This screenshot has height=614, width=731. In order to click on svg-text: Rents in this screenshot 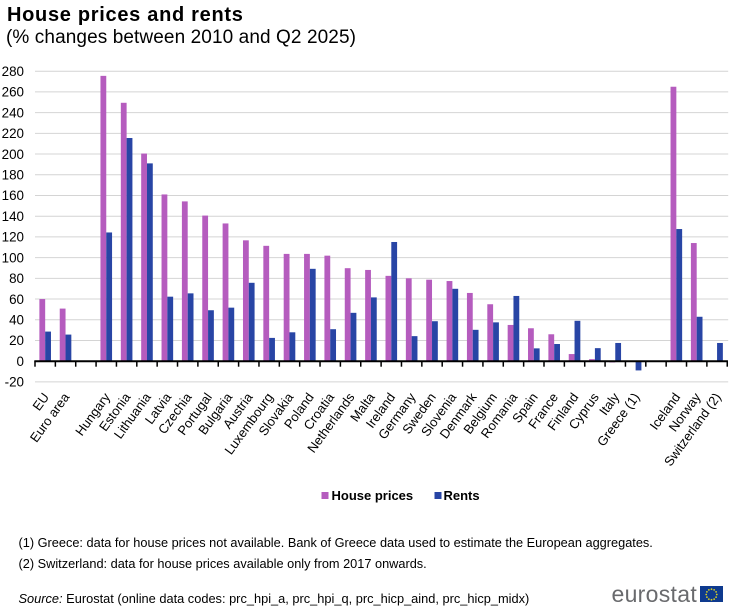, I will do `click(462, 495)`.